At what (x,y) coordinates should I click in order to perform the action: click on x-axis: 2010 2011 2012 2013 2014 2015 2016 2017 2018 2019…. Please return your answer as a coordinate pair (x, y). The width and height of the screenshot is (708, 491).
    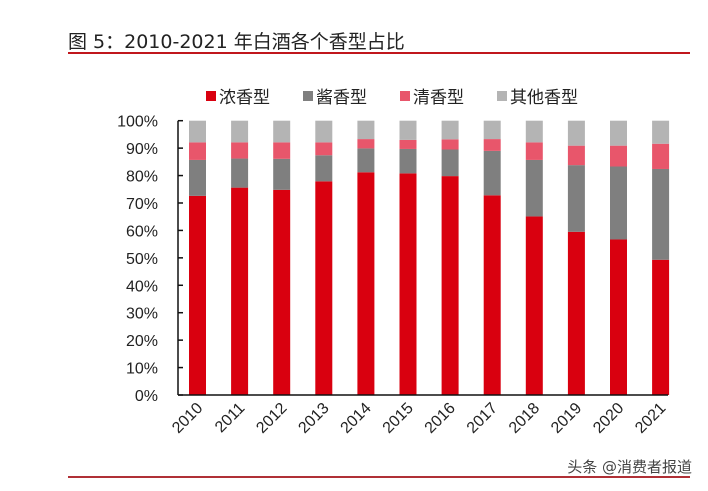
    Looking at the image, I should click on (419, 415).